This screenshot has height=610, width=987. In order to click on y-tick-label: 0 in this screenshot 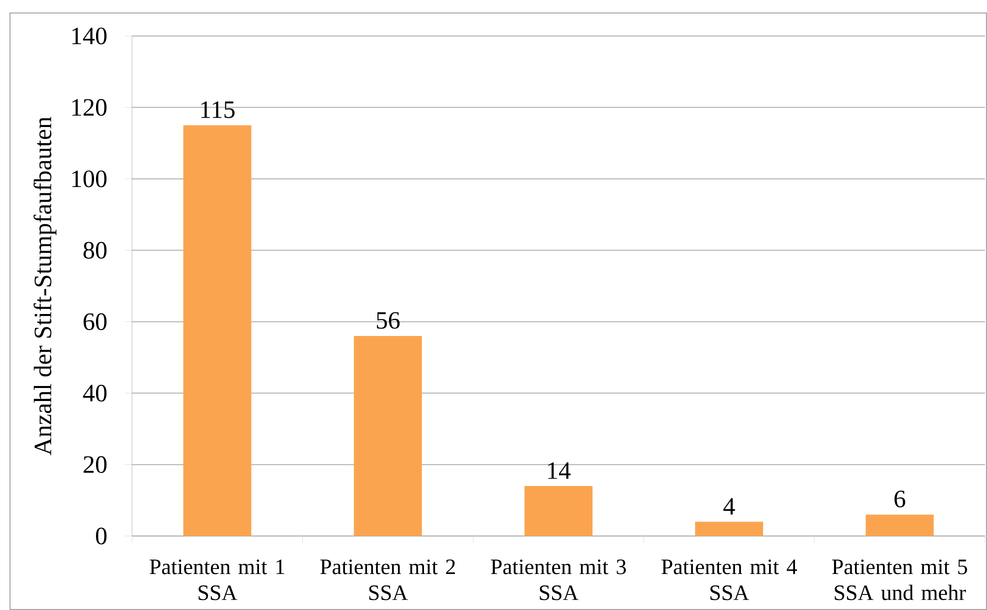, I will do `click(101, 536)`.